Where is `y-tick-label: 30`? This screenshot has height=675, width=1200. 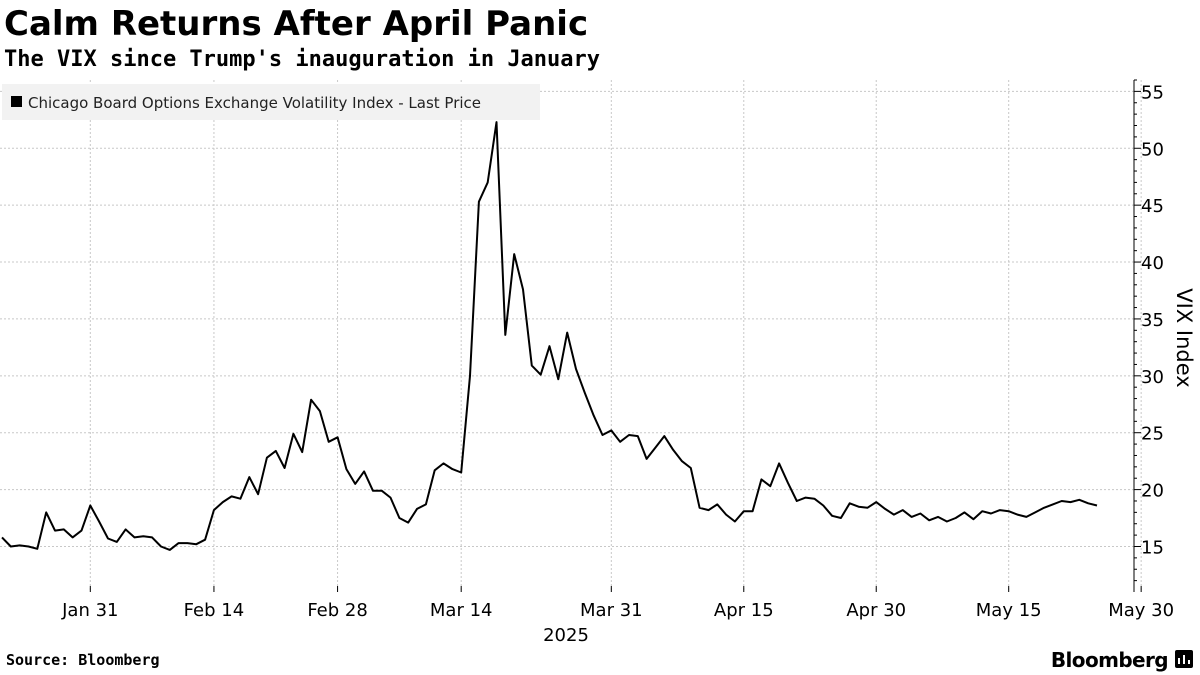
y-tick-label: 30 is located at coordinates (1152, 377).